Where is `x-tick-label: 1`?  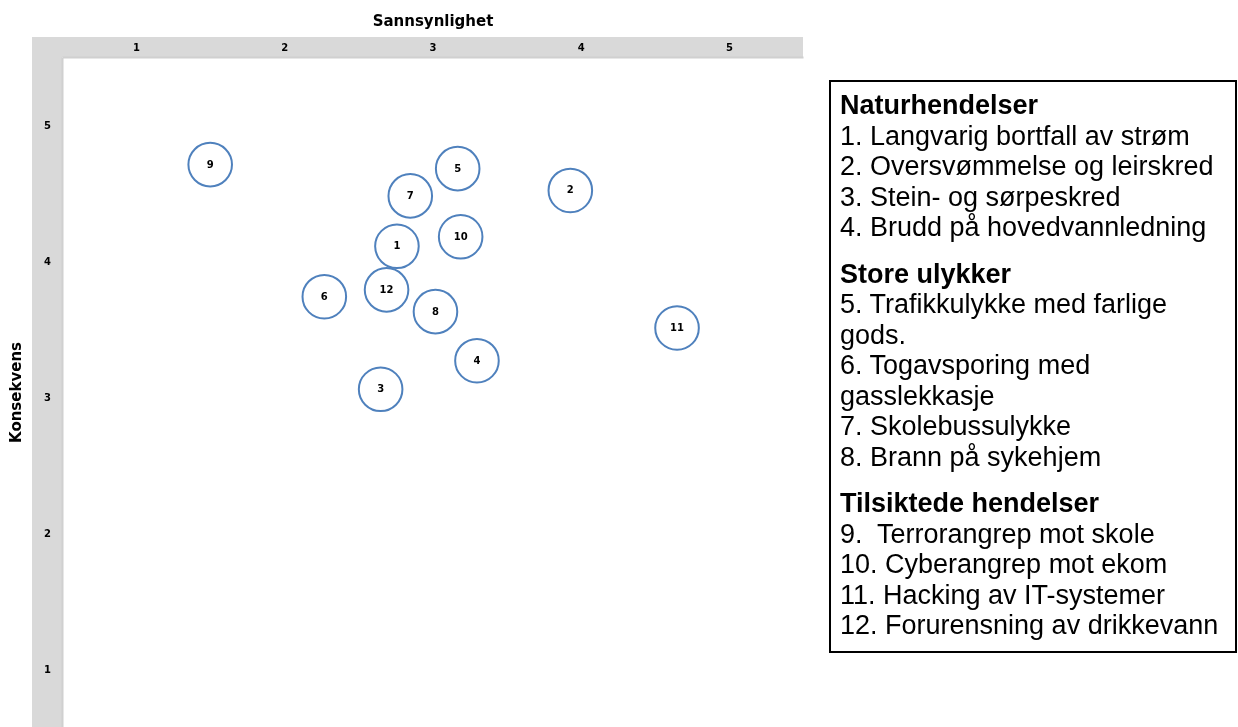 x-tick-label: 1 is located at coordinates (137, 47).